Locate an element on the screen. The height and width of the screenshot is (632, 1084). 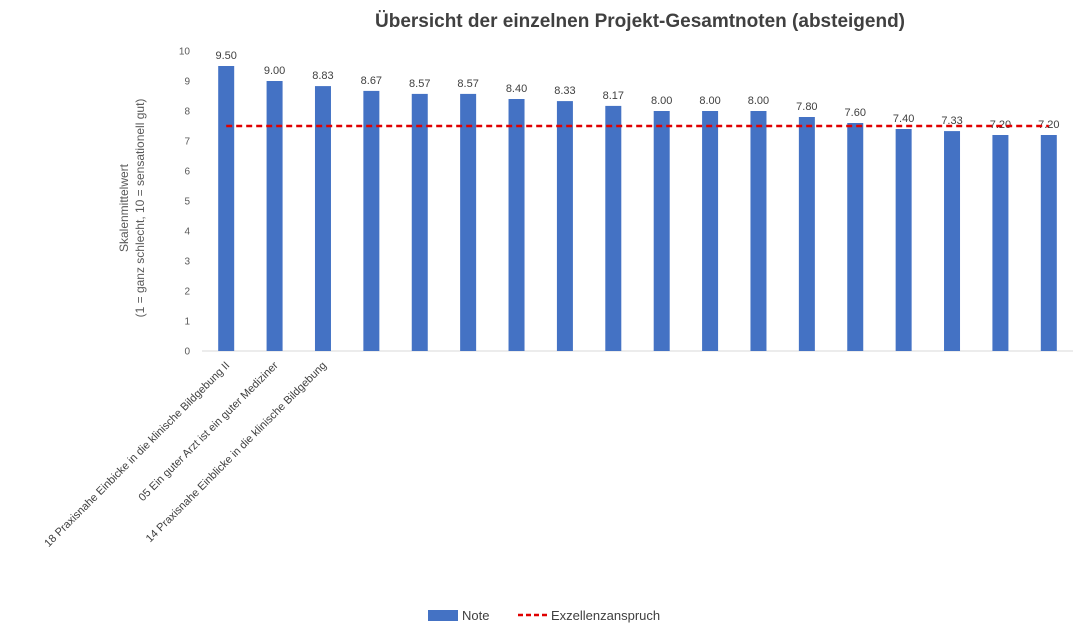
data-label: 8.83 is located at coordinates (322, 76).